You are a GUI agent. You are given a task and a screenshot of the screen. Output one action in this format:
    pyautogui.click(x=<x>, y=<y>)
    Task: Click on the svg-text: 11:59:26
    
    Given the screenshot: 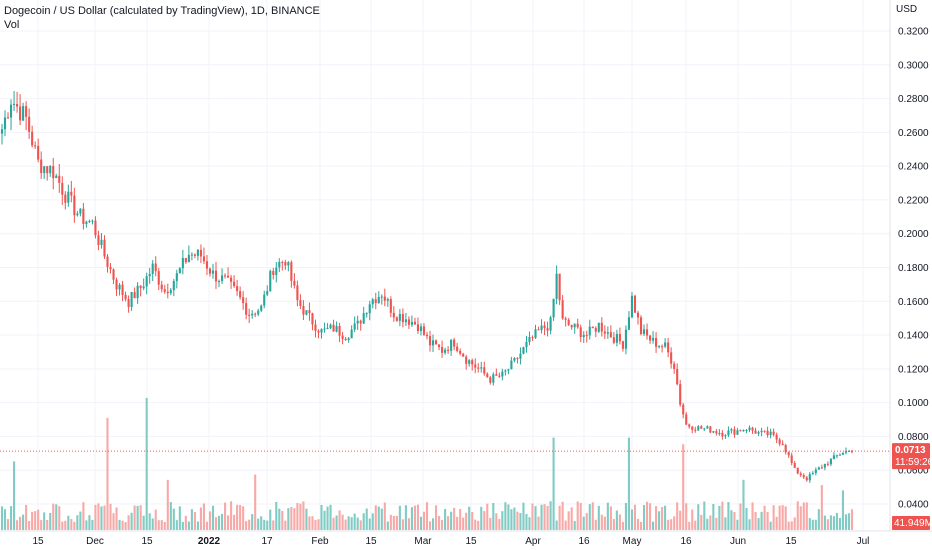 What is the action you would take?
    pyautogui.click(x=913, y=462)
    